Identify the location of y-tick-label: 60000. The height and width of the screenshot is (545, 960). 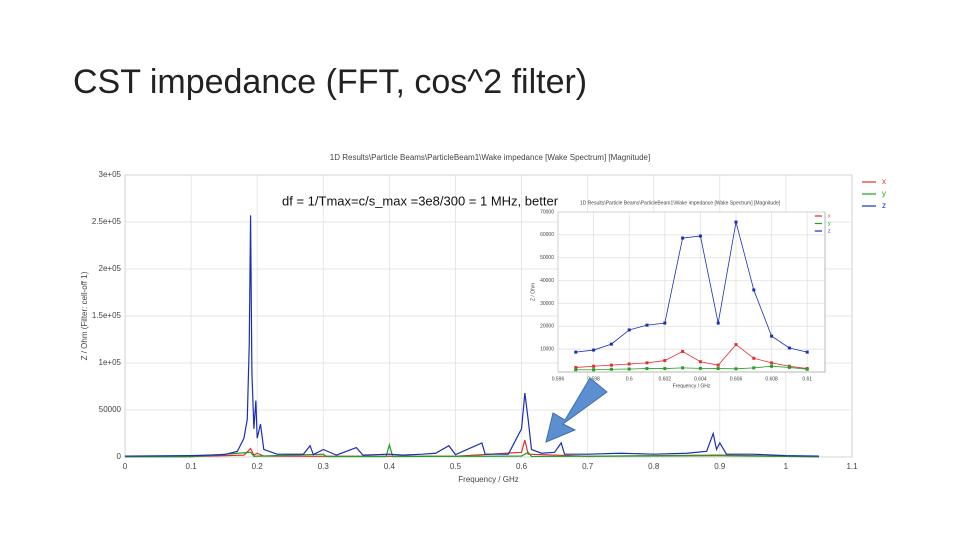
(547, 235).